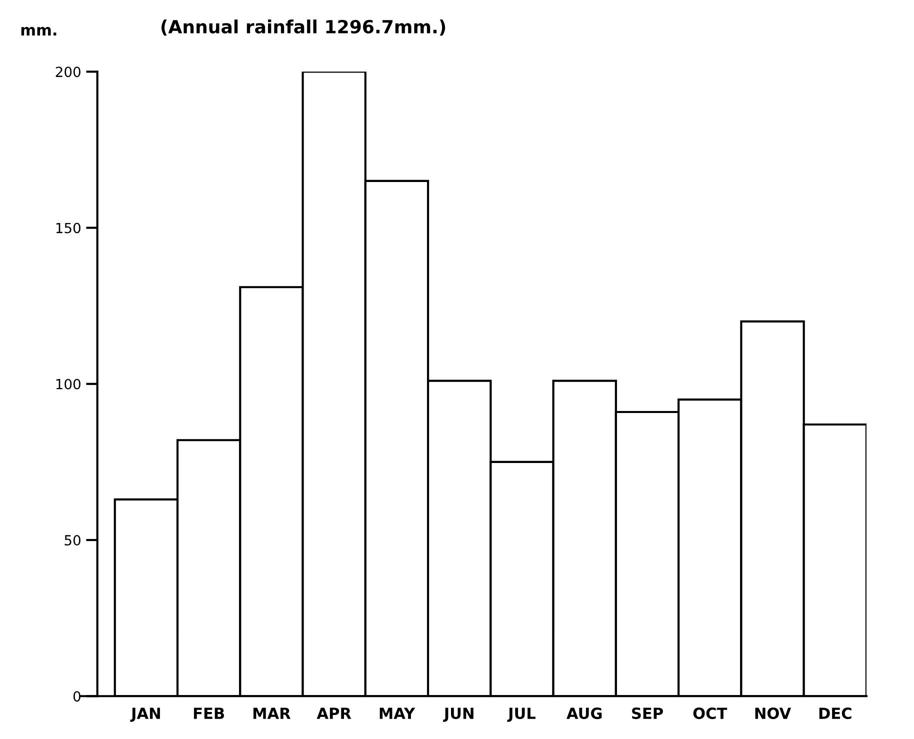  What do you see at coordinates (209, 713) in the screenshot?
I see `x-tick-label: FEB` at bounding box center [209, 713].